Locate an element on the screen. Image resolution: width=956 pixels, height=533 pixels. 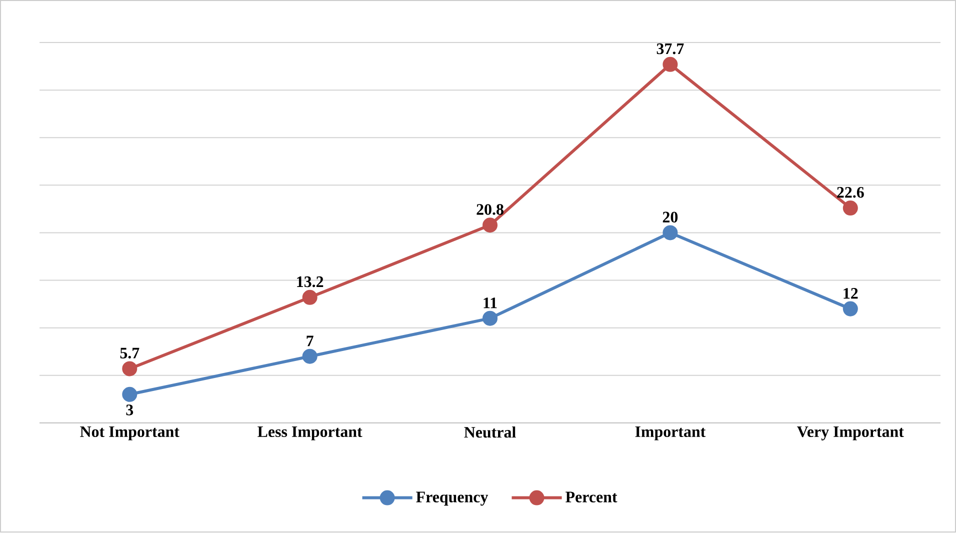
x-tick-label: Important is located at coordinates (670, 433).